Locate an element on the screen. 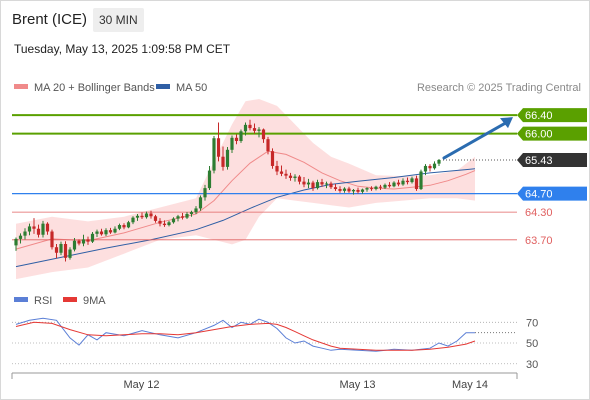 The height and width of the screenshot is (400, 590). legend-9ma-label: 9MA is located at coordinates (94, 301).